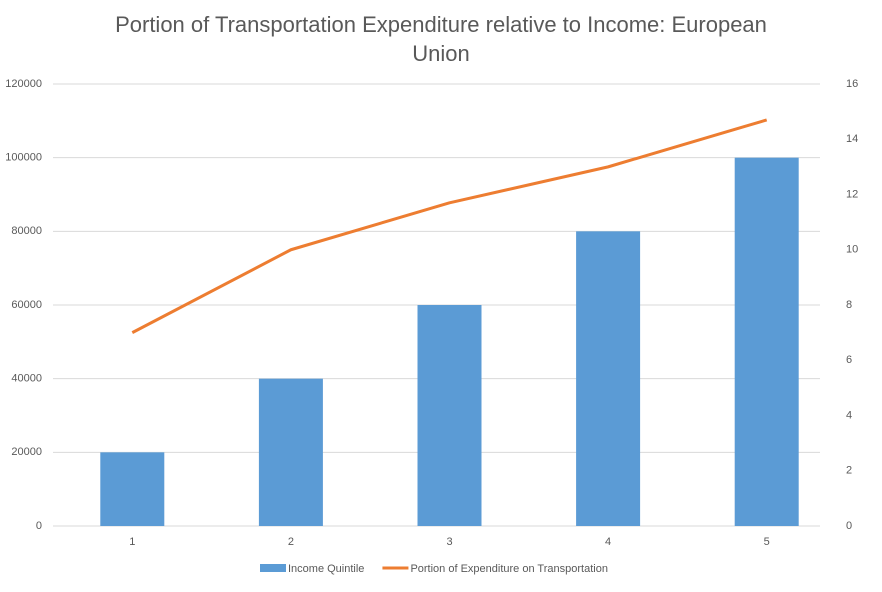 The image size is (882, 592). What do you see at coordinates (852, 84) in the screenshot?
I see `y2-tick-label: 16` at bounding box center [852, 84].